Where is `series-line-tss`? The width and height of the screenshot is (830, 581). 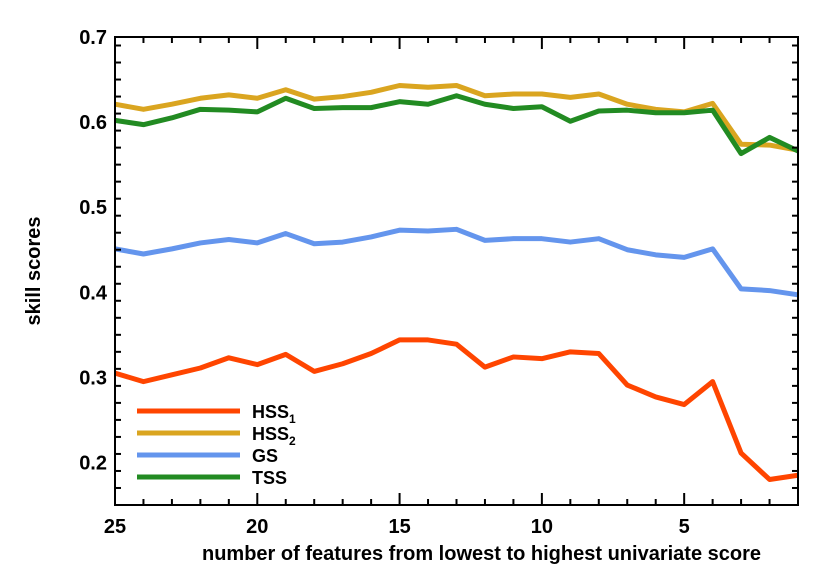
series-line-tss is located at coordinates (457, 125).